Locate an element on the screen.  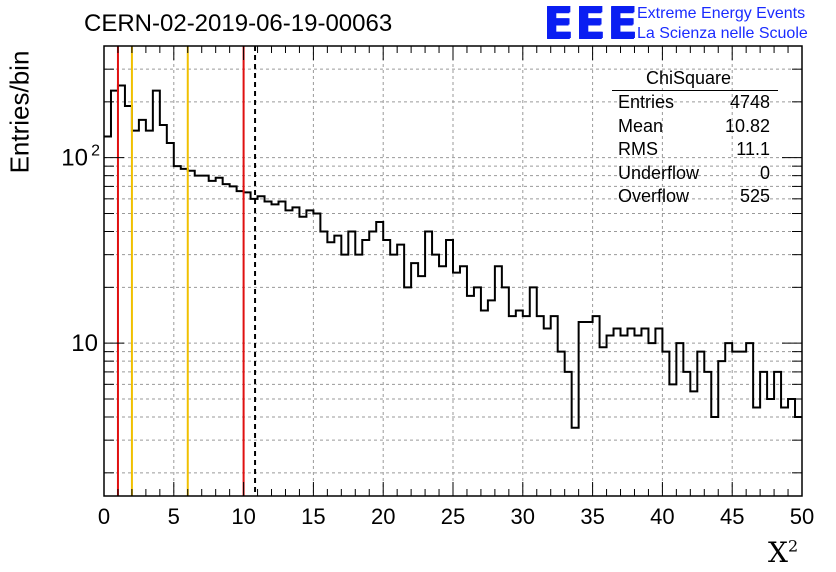
logo-line-2: La Scienza nelle Scuole is located at coordinates (722, 33).